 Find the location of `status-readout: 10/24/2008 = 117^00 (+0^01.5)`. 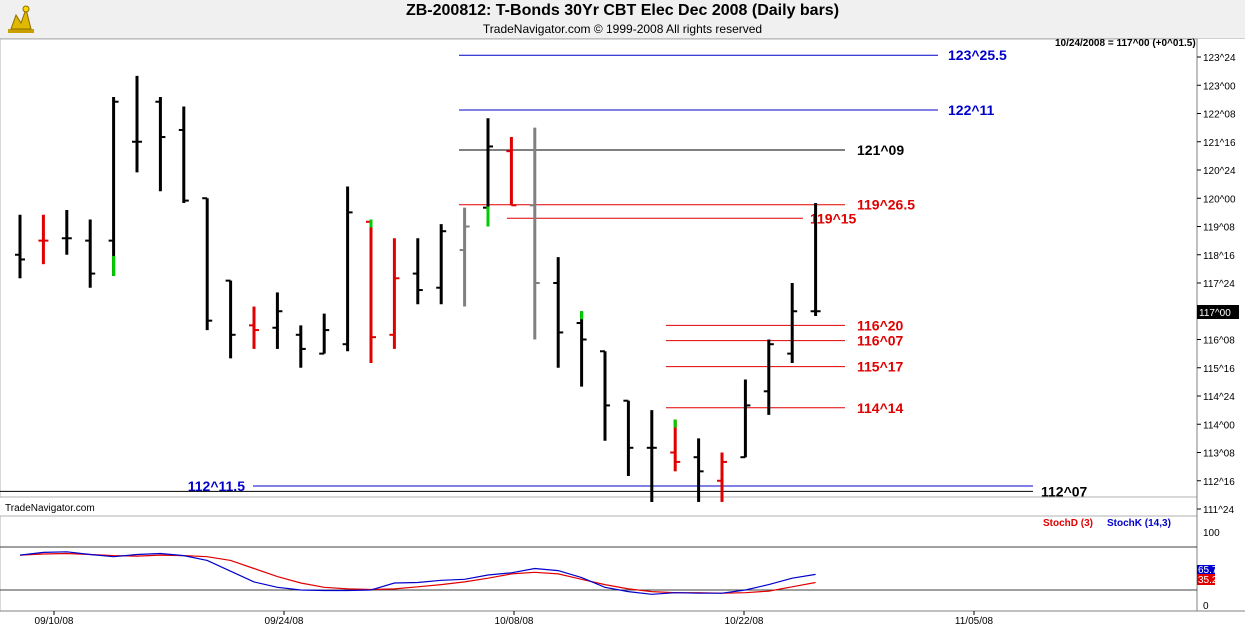

status-readout: 10/24/2008 = 117^00 (+0^01.5) is located at coordinates (1125, 43).